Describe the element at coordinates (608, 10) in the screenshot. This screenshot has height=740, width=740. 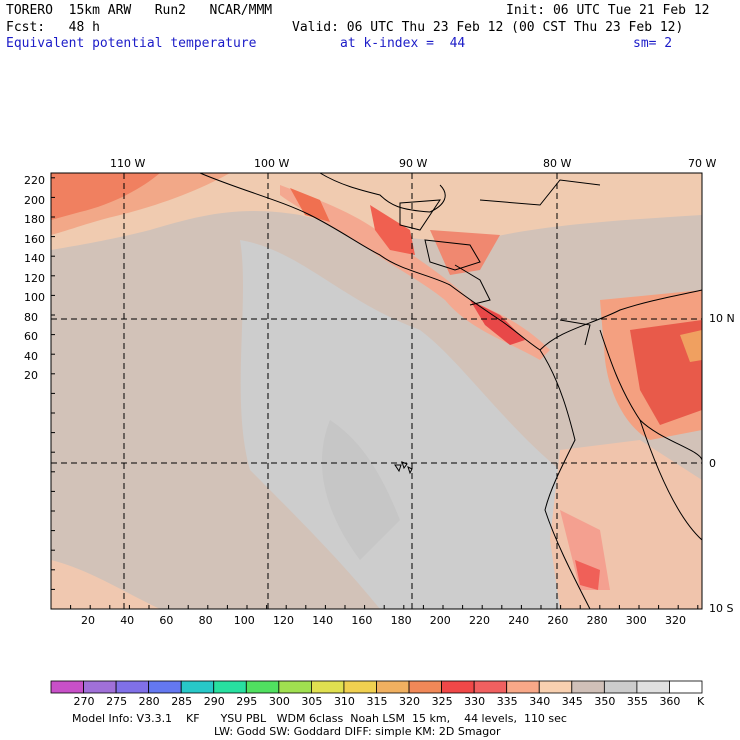
I see `init-time: Init: 06 UTC Tue 21 Feb 12` at that location.